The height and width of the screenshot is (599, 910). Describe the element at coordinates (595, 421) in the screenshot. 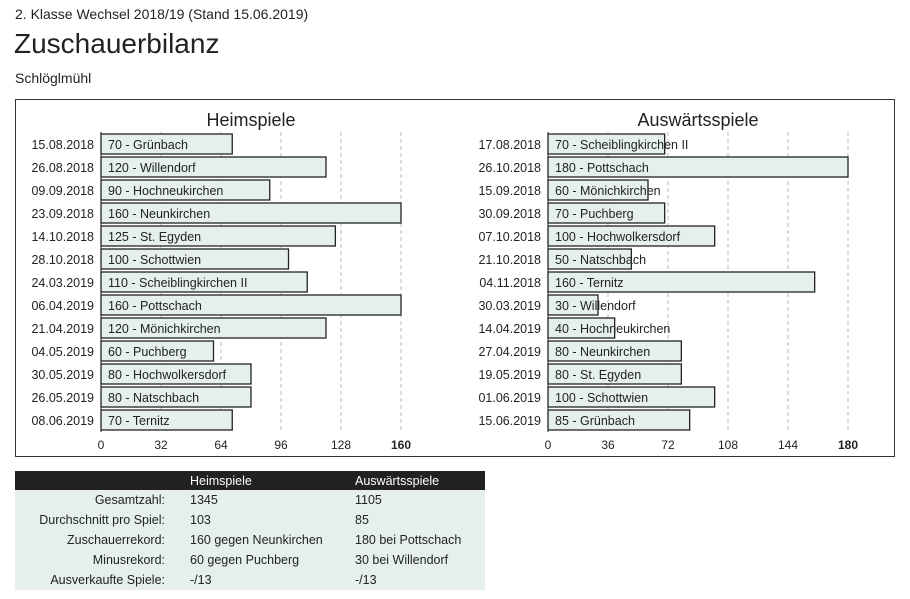

I see `bar-label: 85 - Grünbach` at that location.